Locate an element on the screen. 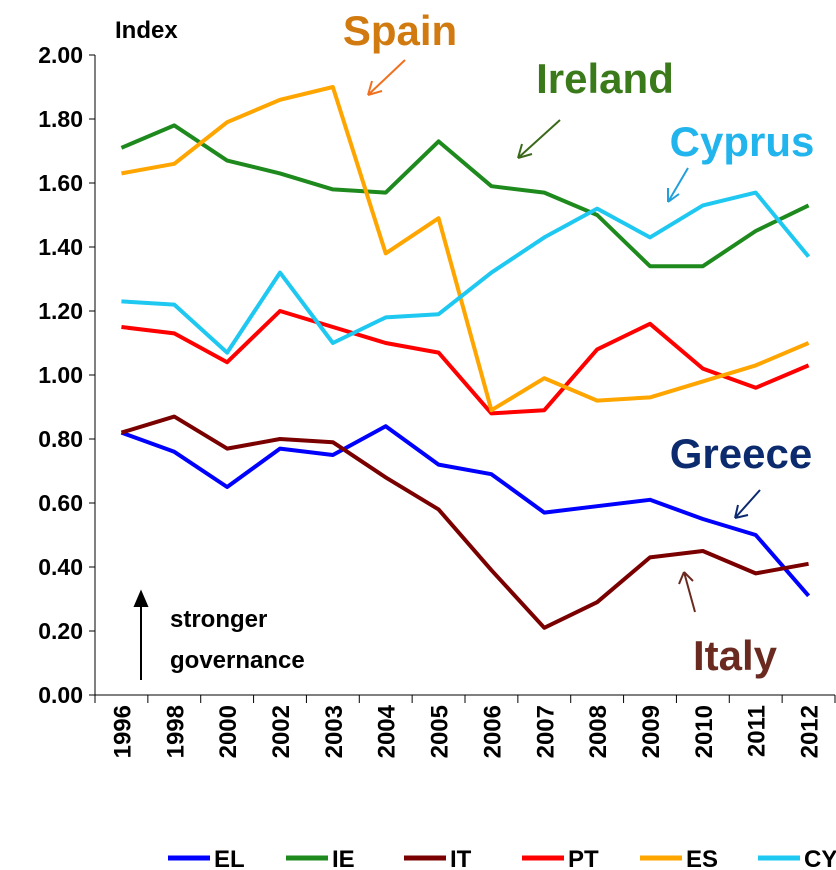 The height and width of the screenshot is (870, 836). x-tick-label: 2010 is located at coordinates (704, 731).